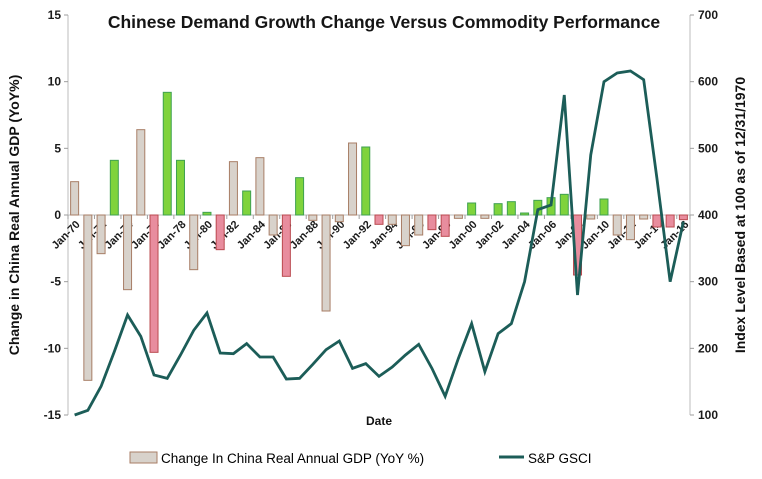 The image size is (762, 479). Describe the element at coordinates (472, 209) in the screenshot. I see `gdp-change-bar-2000` at that location.